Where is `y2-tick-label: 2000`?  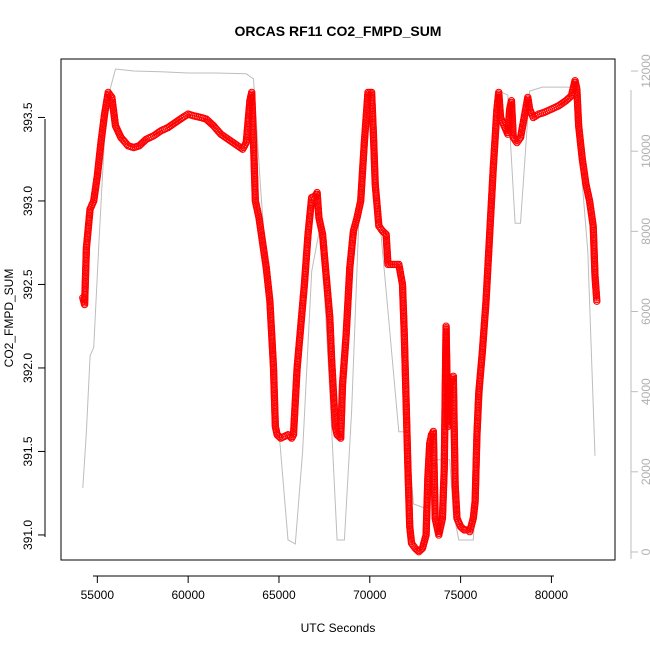 y2-tick-label: 2000 is located at coordinates (644, 471).